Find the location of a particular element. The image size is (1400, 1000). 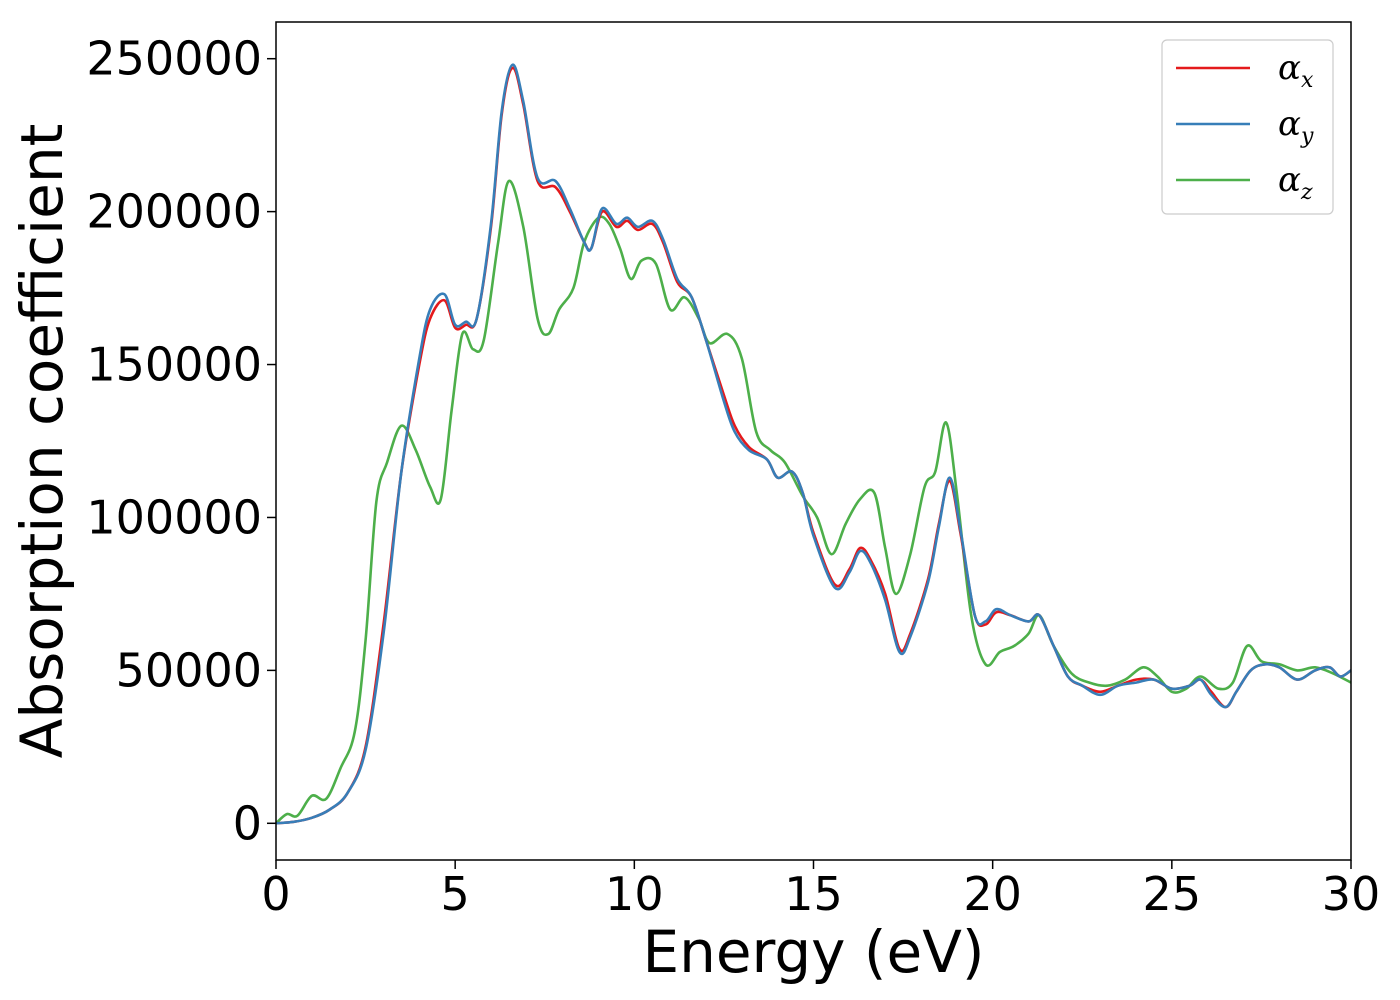

x-tick-label: 20 is located at coordinates (992, 894).